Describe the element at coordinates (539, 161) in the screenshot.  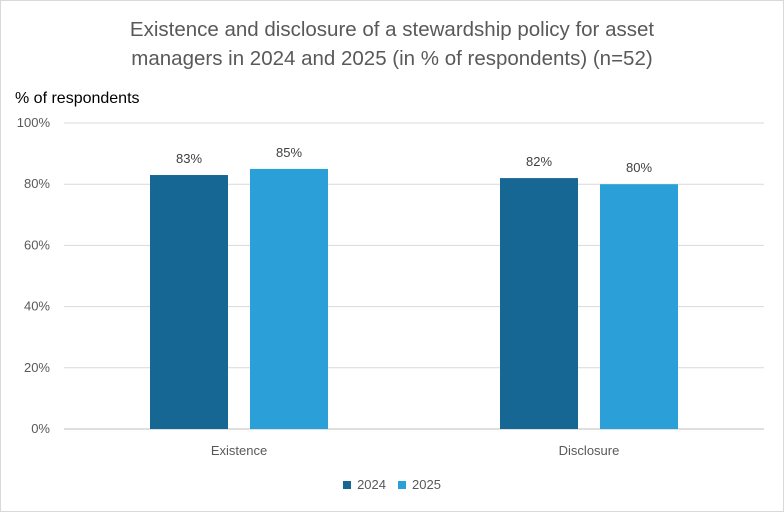
I see `data-label: 82%` at that location.